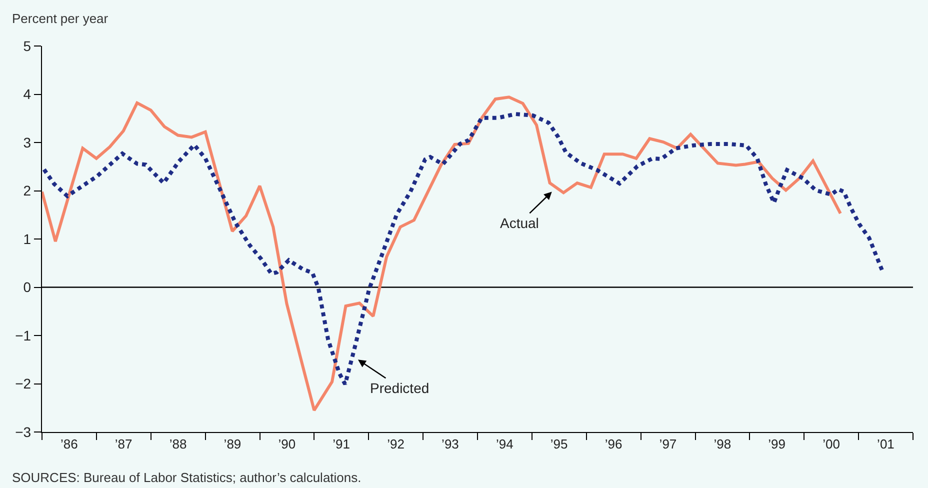 The height and width of the screenshot is (488, 928). Describe the element at coordinates (505, 444) in the screenshot. I see `x-tick-label: ’94` at that location.